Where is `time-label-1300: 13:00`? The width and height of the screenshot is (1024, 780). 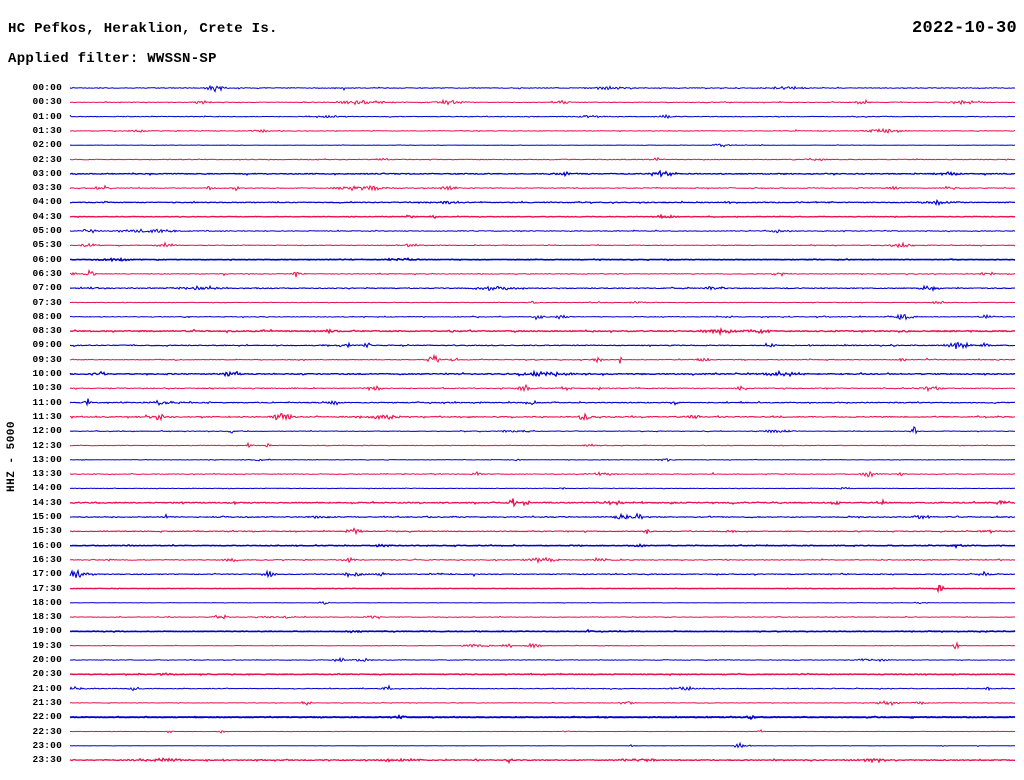
time-label-1300: 13:00 is located at coordinates (47, 459).